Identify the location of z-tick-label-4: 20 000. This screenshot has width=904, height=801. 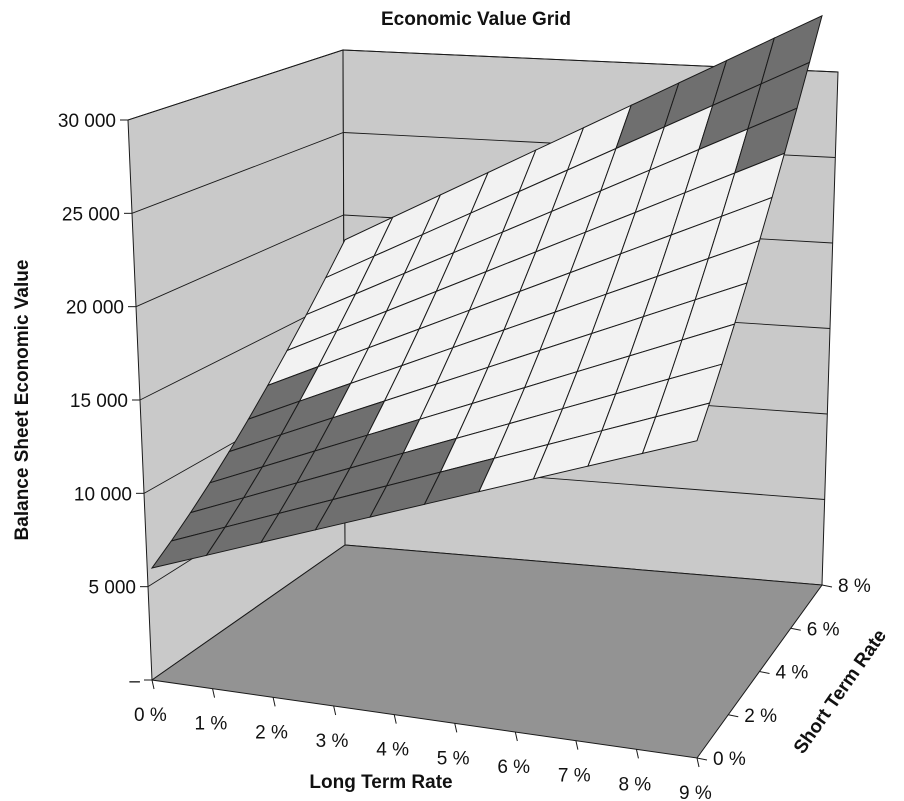
(95, 308).